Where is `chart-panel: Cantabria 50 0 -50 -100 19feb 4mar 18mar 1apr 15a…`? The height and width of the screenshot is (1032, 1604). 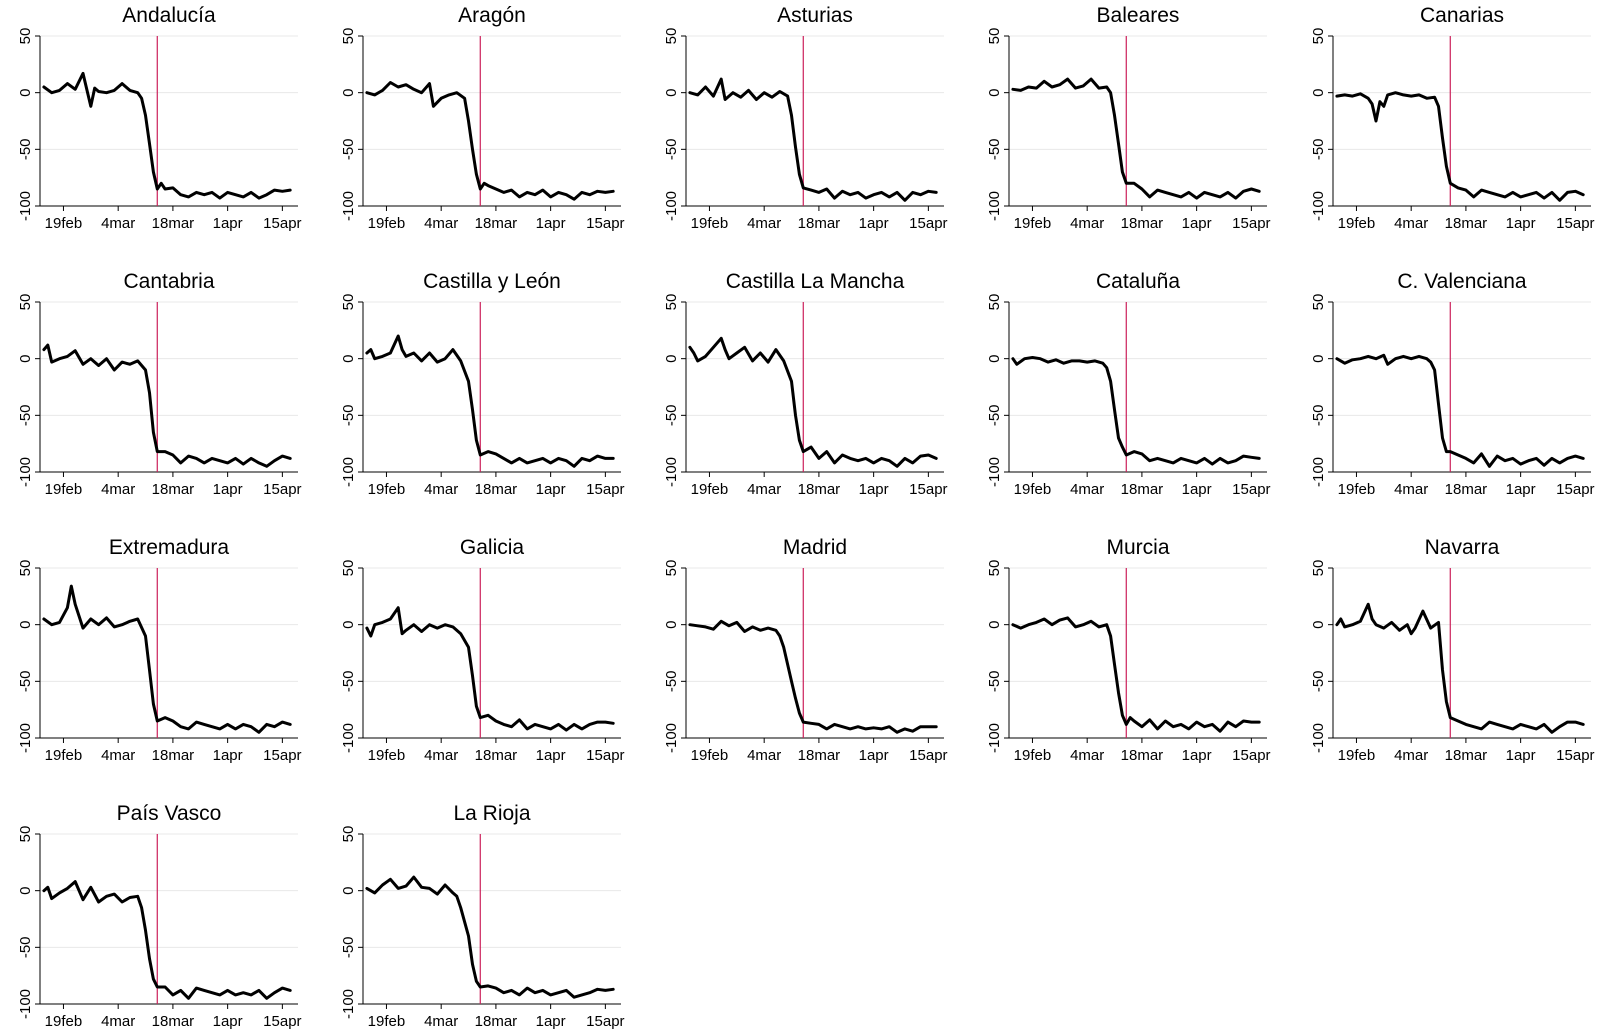
chart-panel: Cantabria 50 0 -50 -100 19feb 4mar 18mar 1apr 15a… is located at coordinates (159, 384).